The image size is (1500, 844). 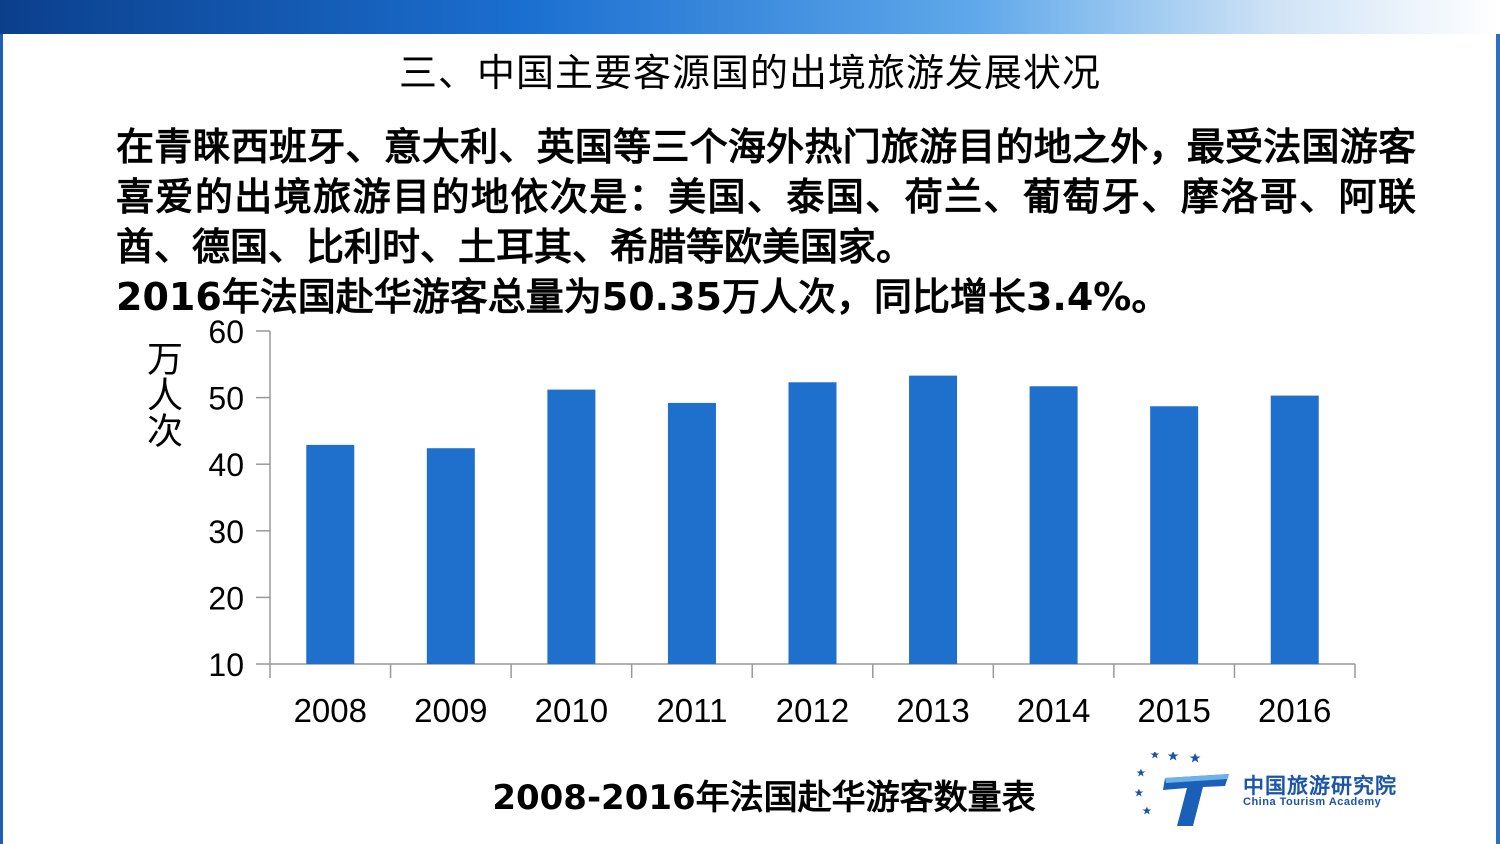 I want to click on right-border, so click(x=1498, y=439).